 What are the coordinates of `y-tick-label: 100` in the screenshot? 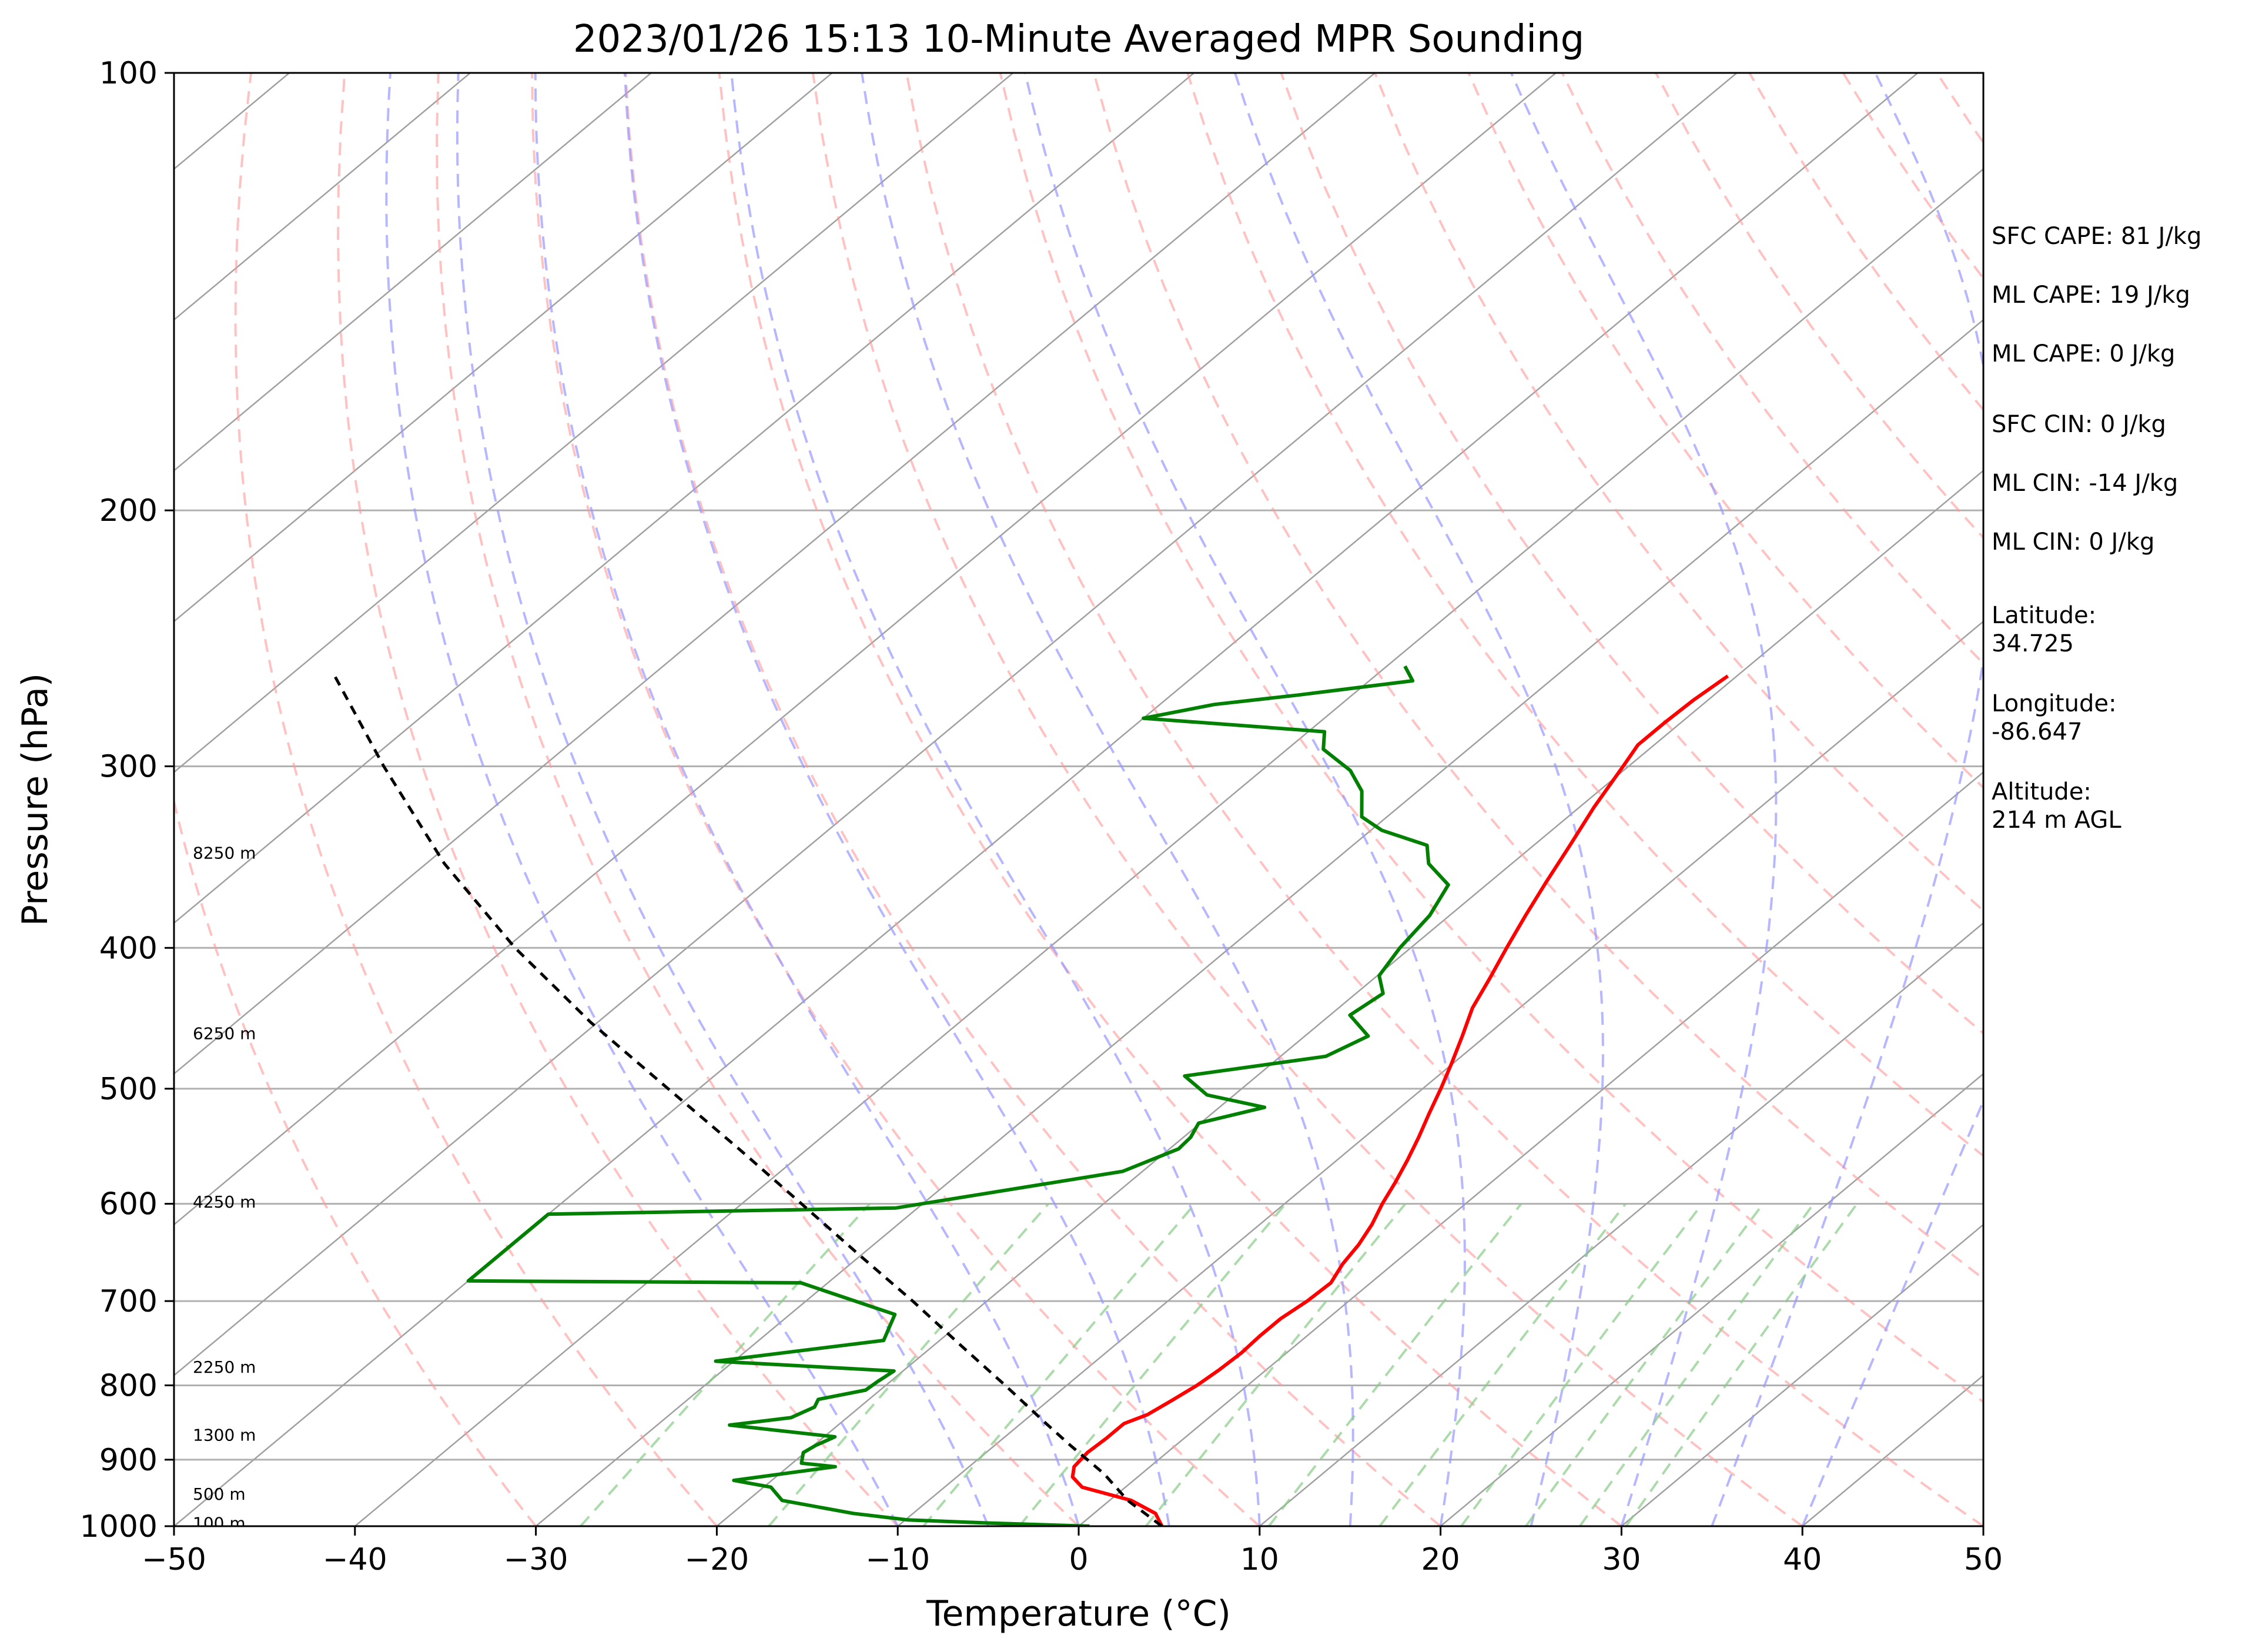 It's located at (129, 74).